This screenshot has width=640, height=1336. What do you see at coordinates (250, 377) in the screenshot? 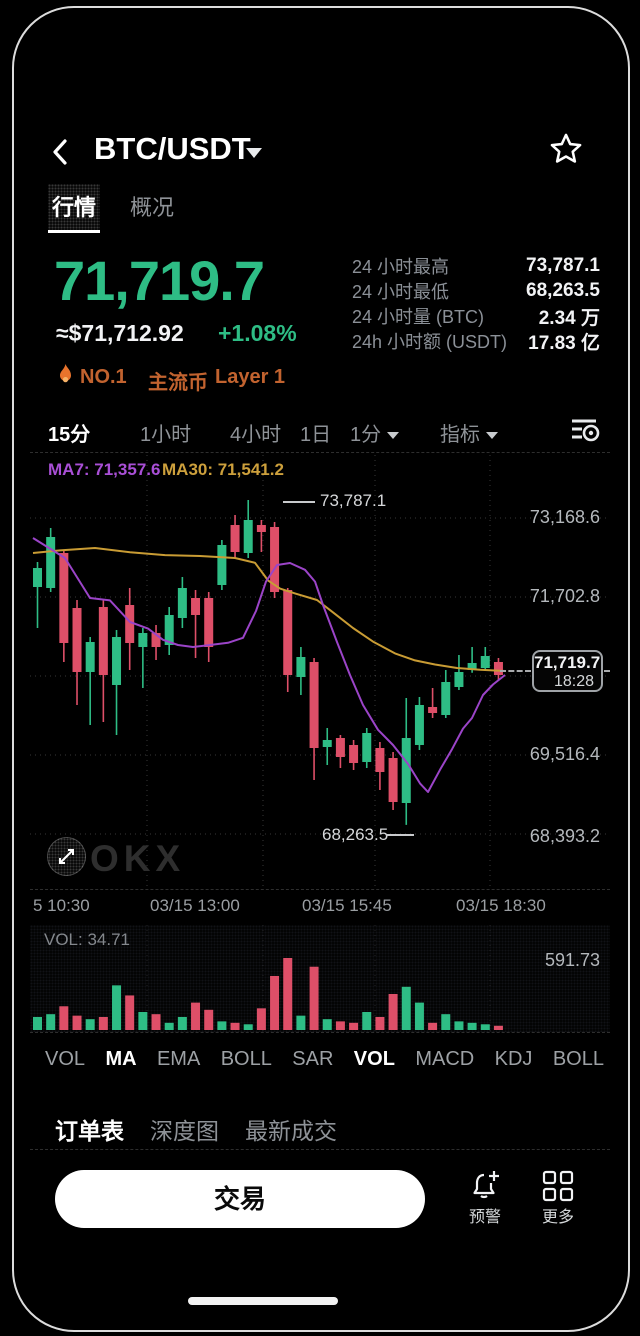
I see `badge-layer1: Layer 1` at bounding box center [250, 377].